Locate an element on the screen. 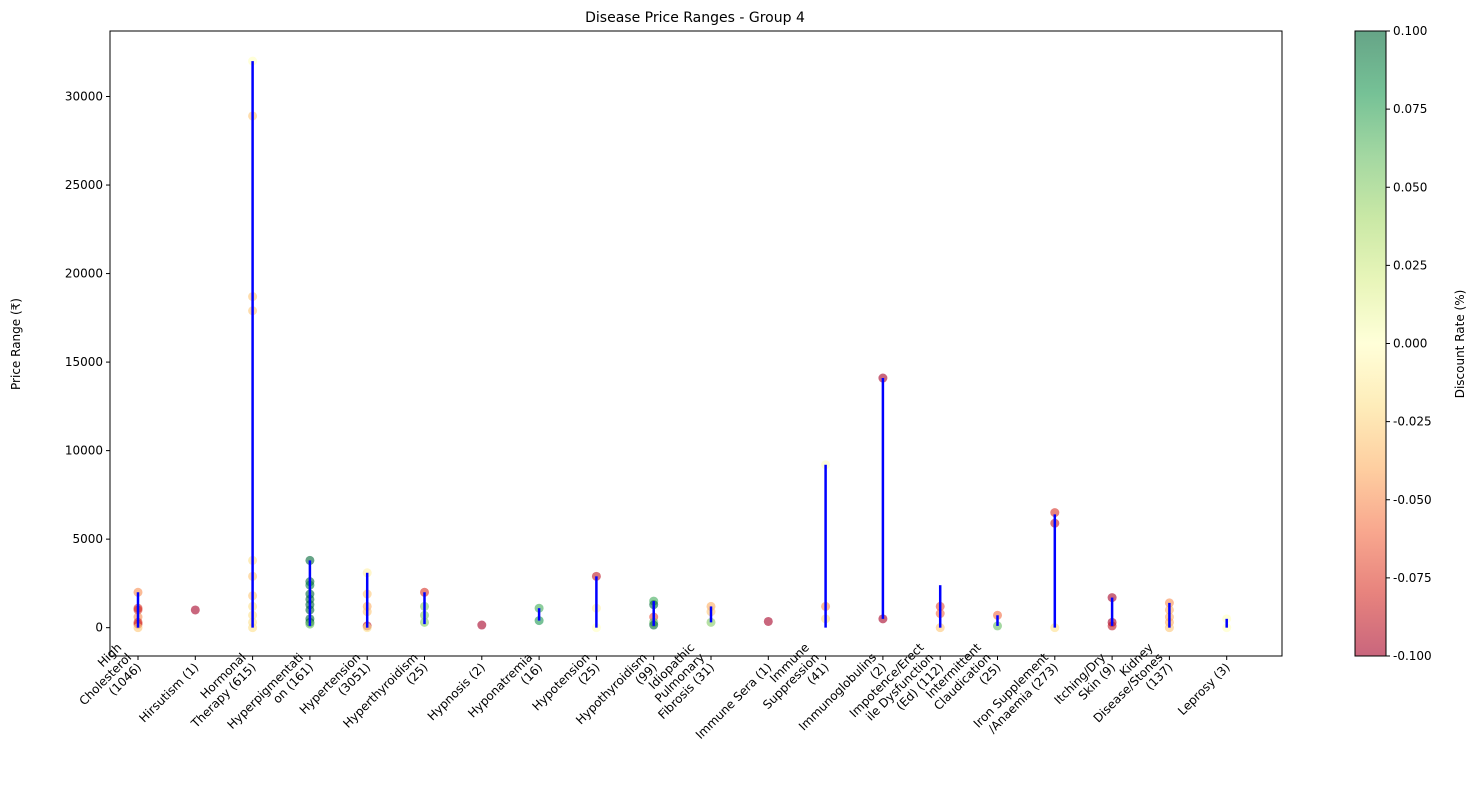  x-tick-label-line: Hirsutism (1) is located at coordinates (168, 692).